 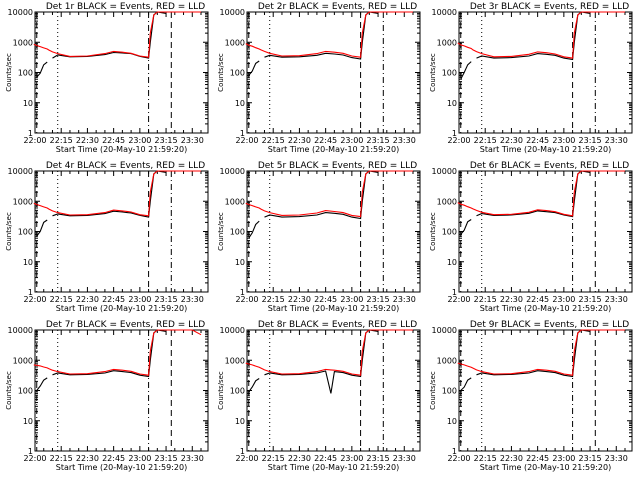 I want to click on plot-title: Det 8r BLACK = Events, RED = LLD, so click(x=337, y=325).